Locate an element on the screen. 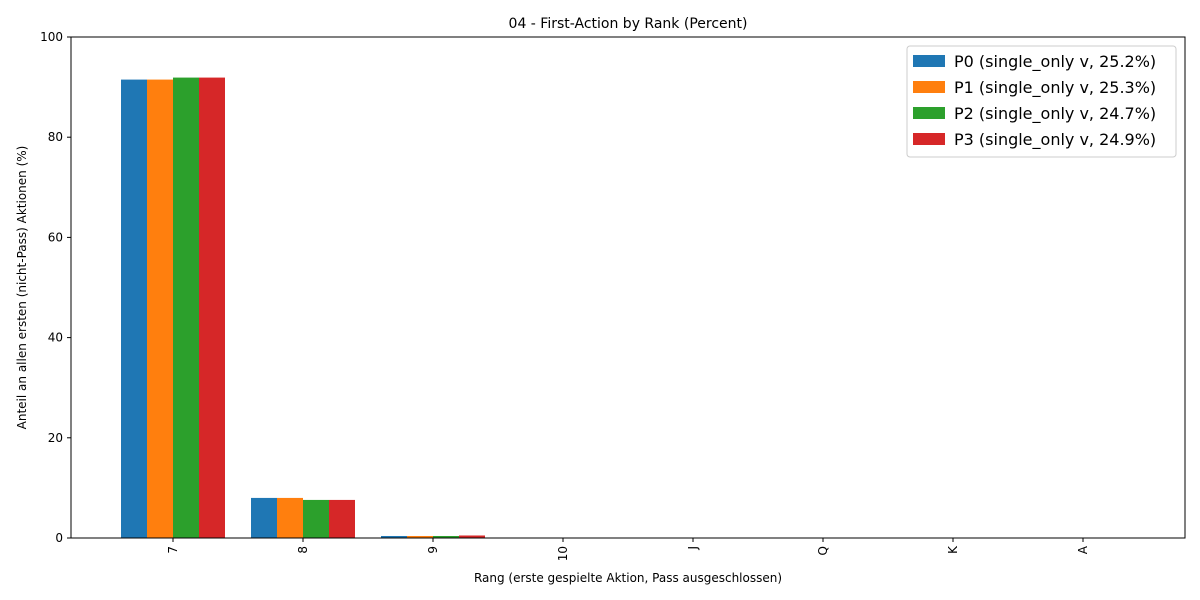  x-axis: 7 8 9 10 J Q K A is located at coordinates (628, 549).